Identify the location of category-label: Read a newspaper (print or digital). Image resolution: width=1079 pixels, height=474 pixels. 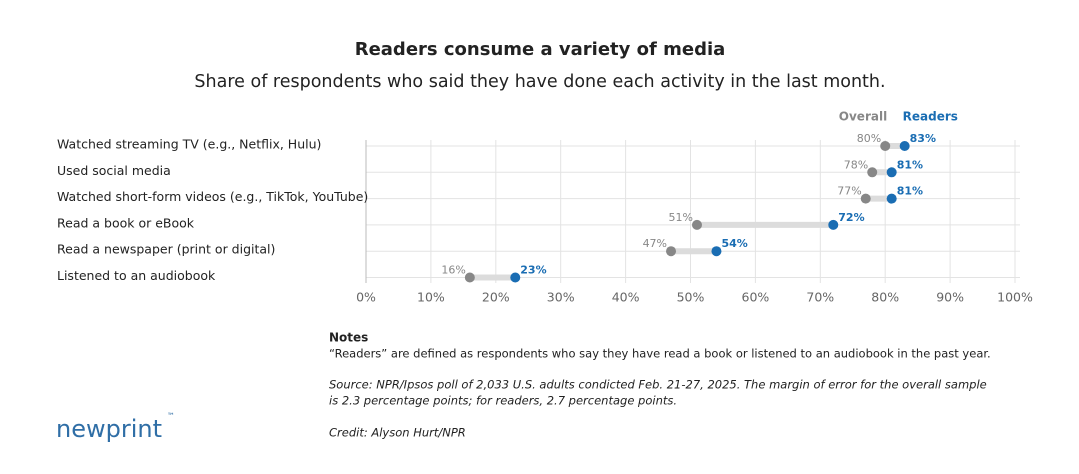
(166, 249).